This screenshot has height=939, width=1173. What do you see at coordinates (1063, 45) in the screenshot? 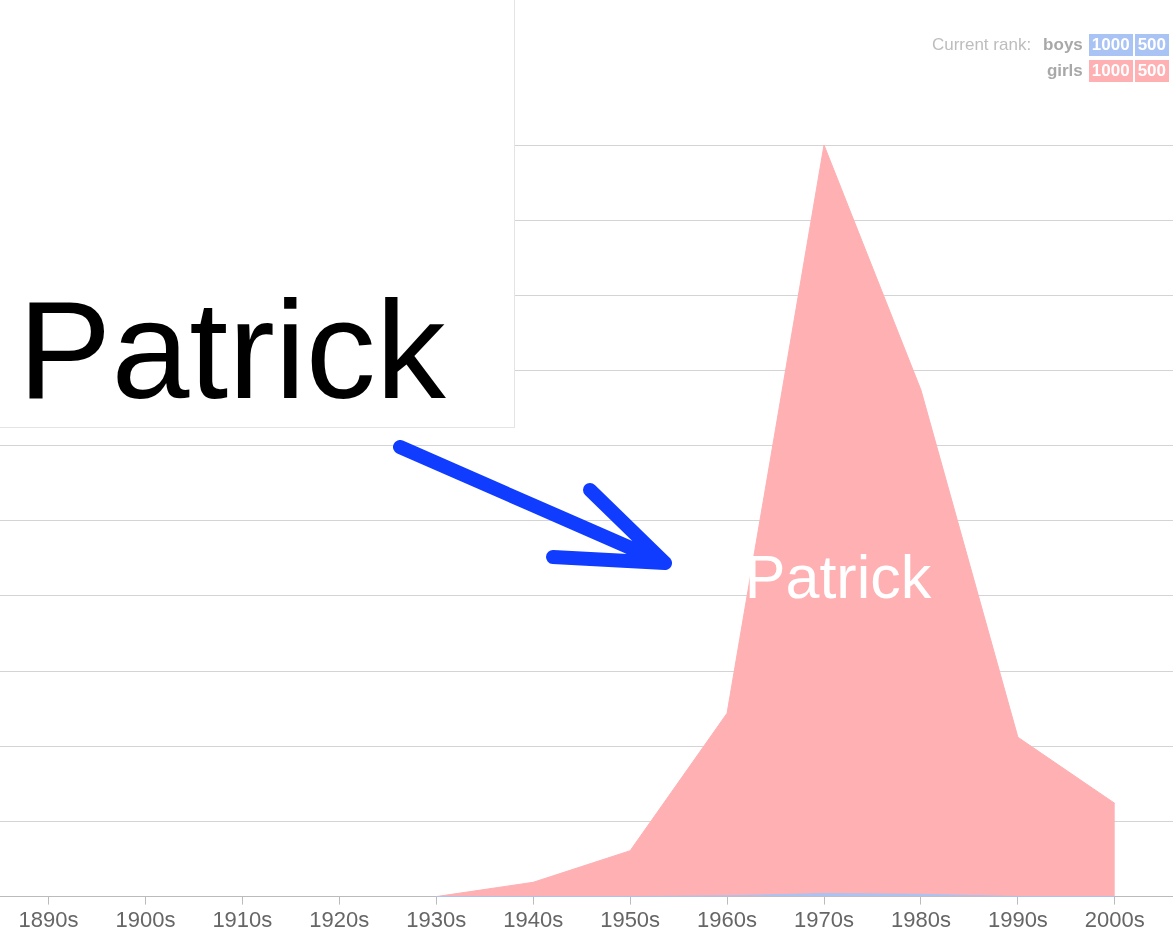
I see `legend-label: boys` at bounding box center [1063, 45].